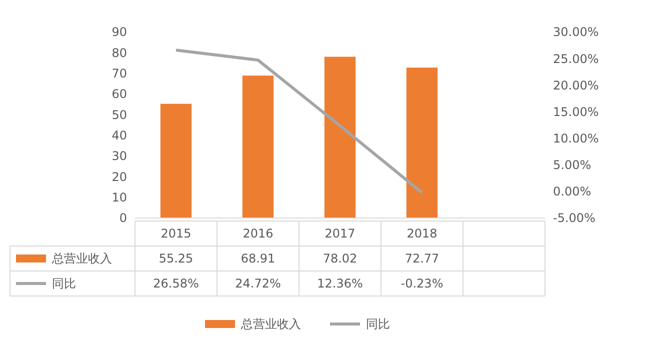  Describe the element at coordinates (574, 218) in the screenshot. I see `y2-tick-label: -5.00%` at that location.